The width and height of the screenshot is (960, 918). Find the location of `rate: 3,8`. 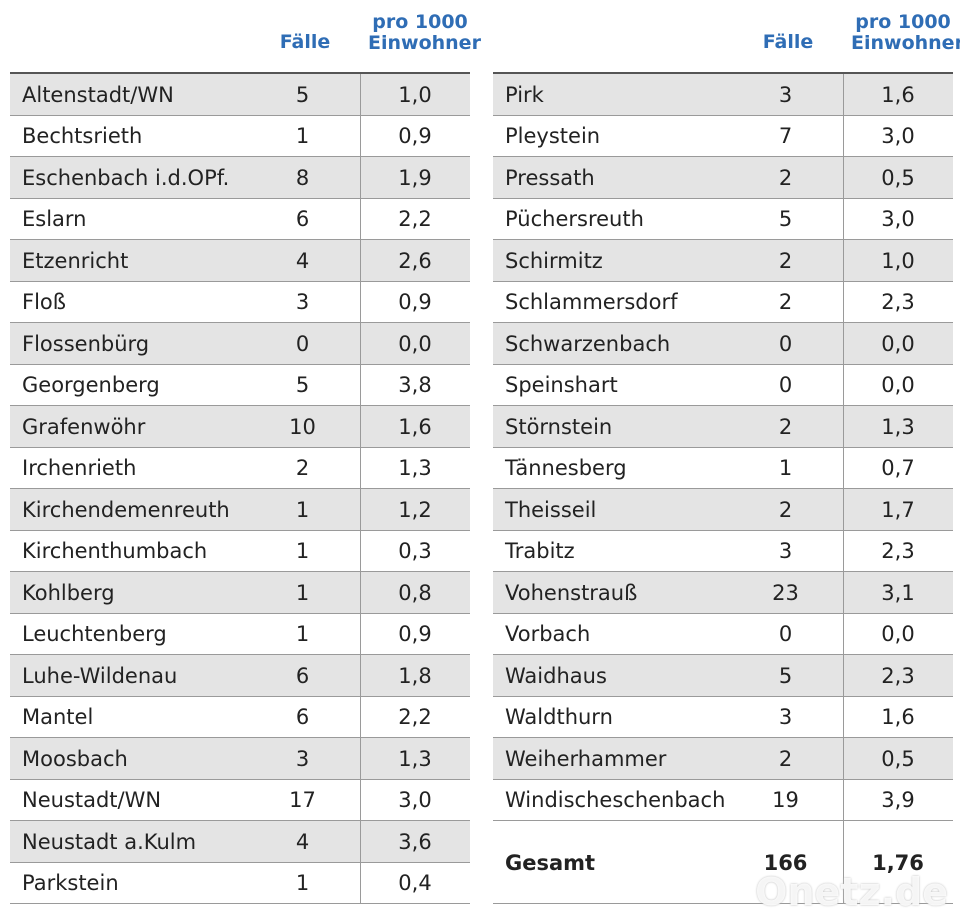

rate: 3,8 is located at coordinates (415, 385).